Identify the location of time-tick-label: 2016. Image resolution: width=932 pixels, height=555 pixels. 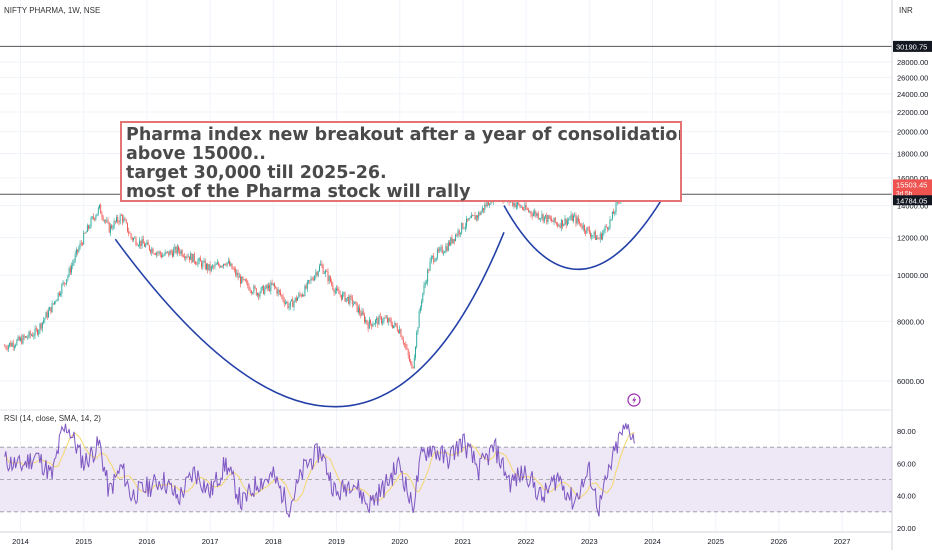
(147, 541).